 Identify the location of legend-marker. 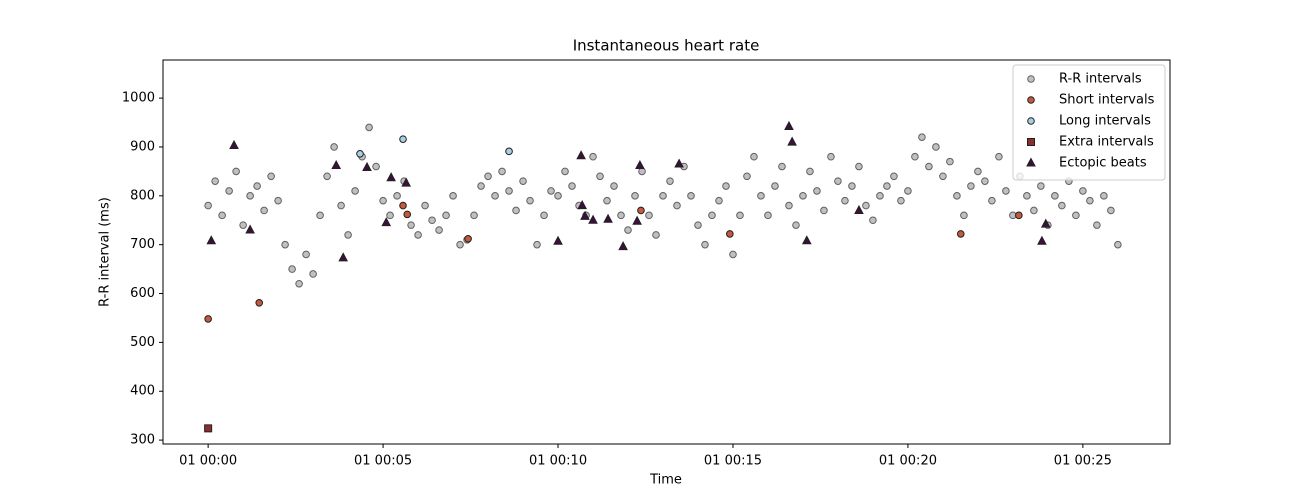
(1031, 100).